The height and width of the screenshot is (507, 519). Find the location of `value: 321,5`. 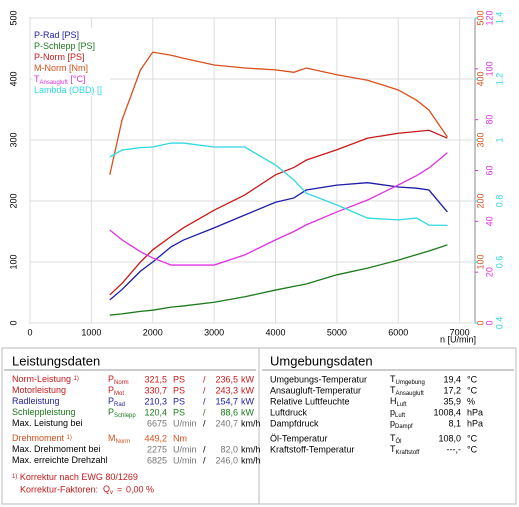

value: 321,5 is located at coordinates (155, 379).